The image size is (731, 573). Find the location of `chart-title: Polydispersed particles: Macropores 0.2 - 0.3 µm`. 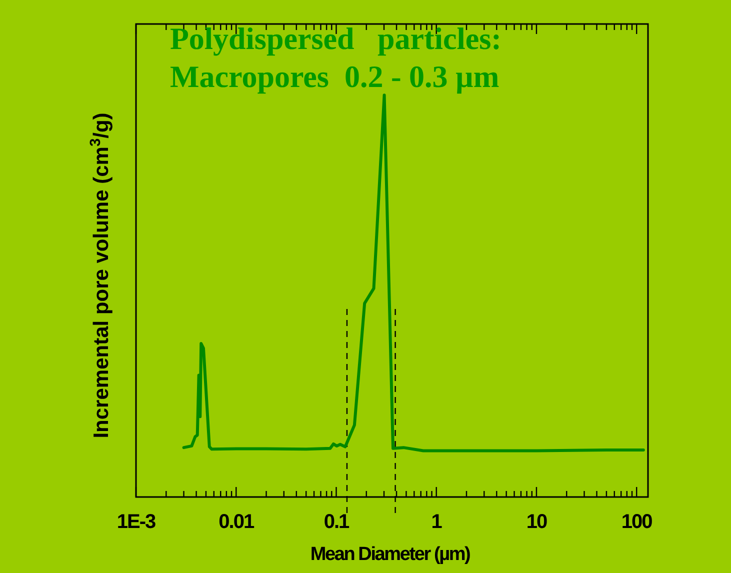

chart-title: Polydispersed particles: Macropores 0.2 - 0.3 µm is located at coordinates (336, 57).